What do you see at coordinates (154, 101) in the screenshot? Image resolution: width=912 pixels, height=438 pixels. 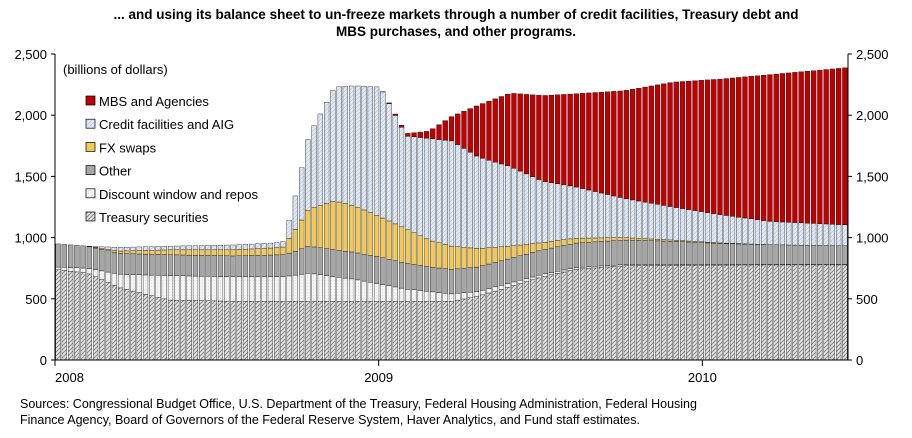 I see `legend-label: MBS and Agencies` at bounding box center [154, 101].